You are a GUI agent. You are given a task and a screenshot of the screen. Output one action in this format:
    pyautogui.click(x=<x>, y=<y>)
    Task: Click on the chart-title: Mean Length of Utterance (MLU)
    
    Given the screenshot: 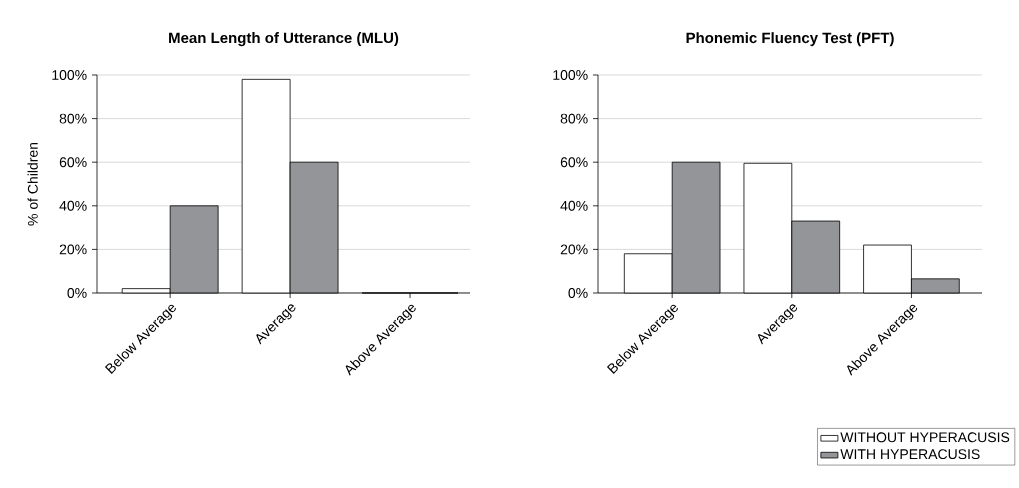 What is the action you would take?
    pyautogui.click(x=284, y=39)
    